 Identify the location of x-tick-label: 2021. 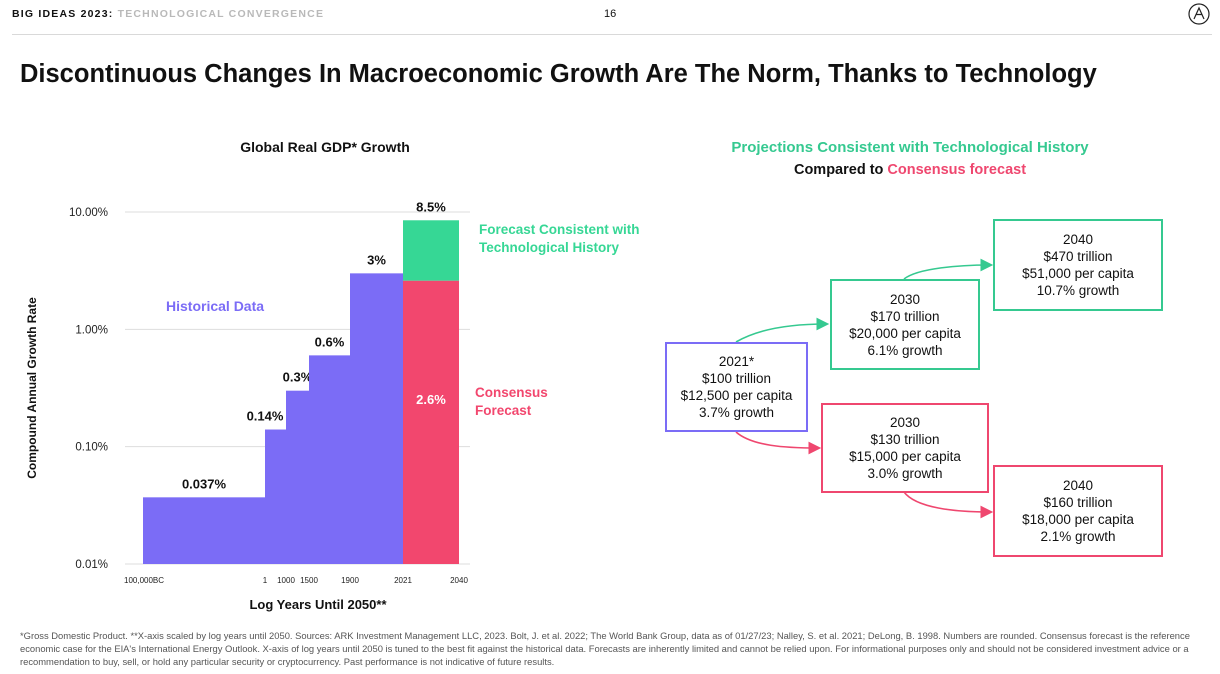
(403, 580).